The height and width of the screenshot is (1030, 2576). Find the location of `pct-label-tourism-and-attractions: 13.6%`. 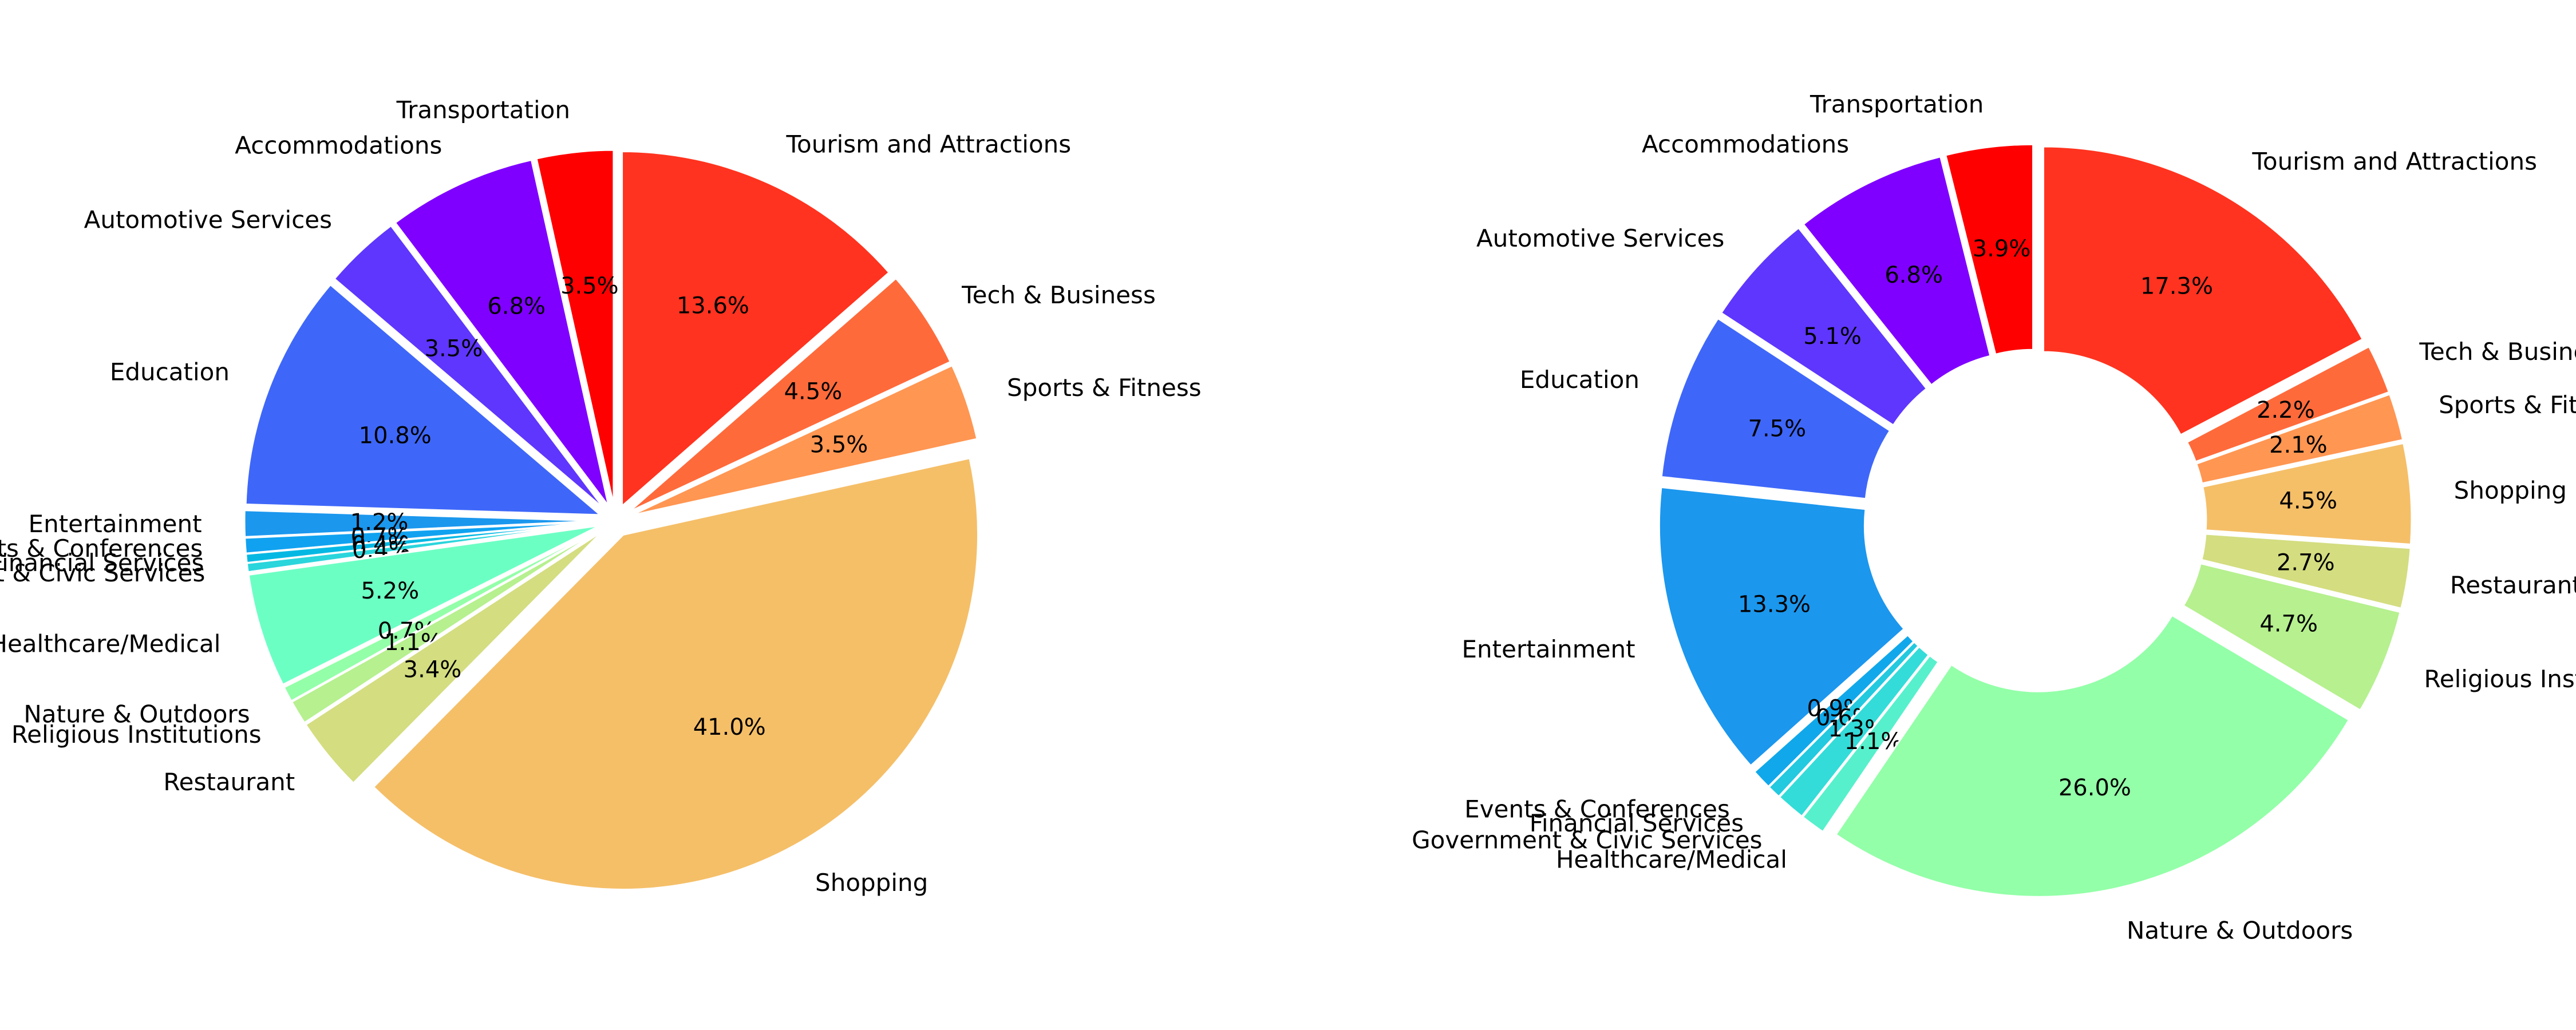

pct-label-tourism-and-attractions: 13.6% is located at coordinates (713, 305).